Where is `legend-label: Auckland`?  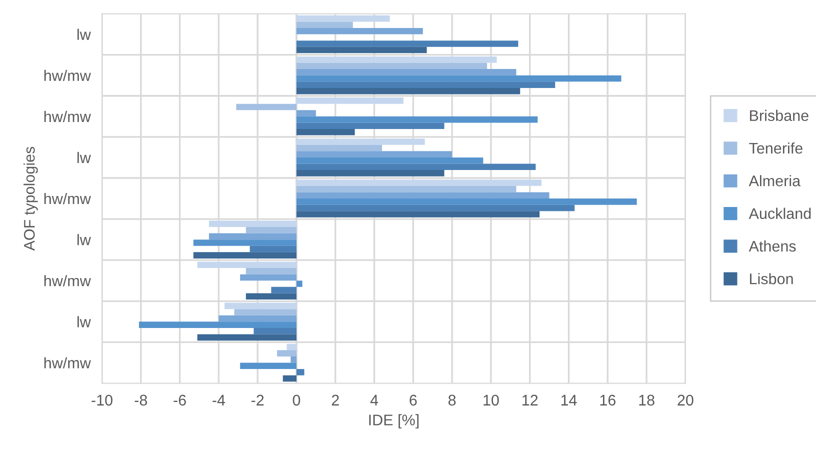
legend-label: Auckland is located at coordinates (779, 213).